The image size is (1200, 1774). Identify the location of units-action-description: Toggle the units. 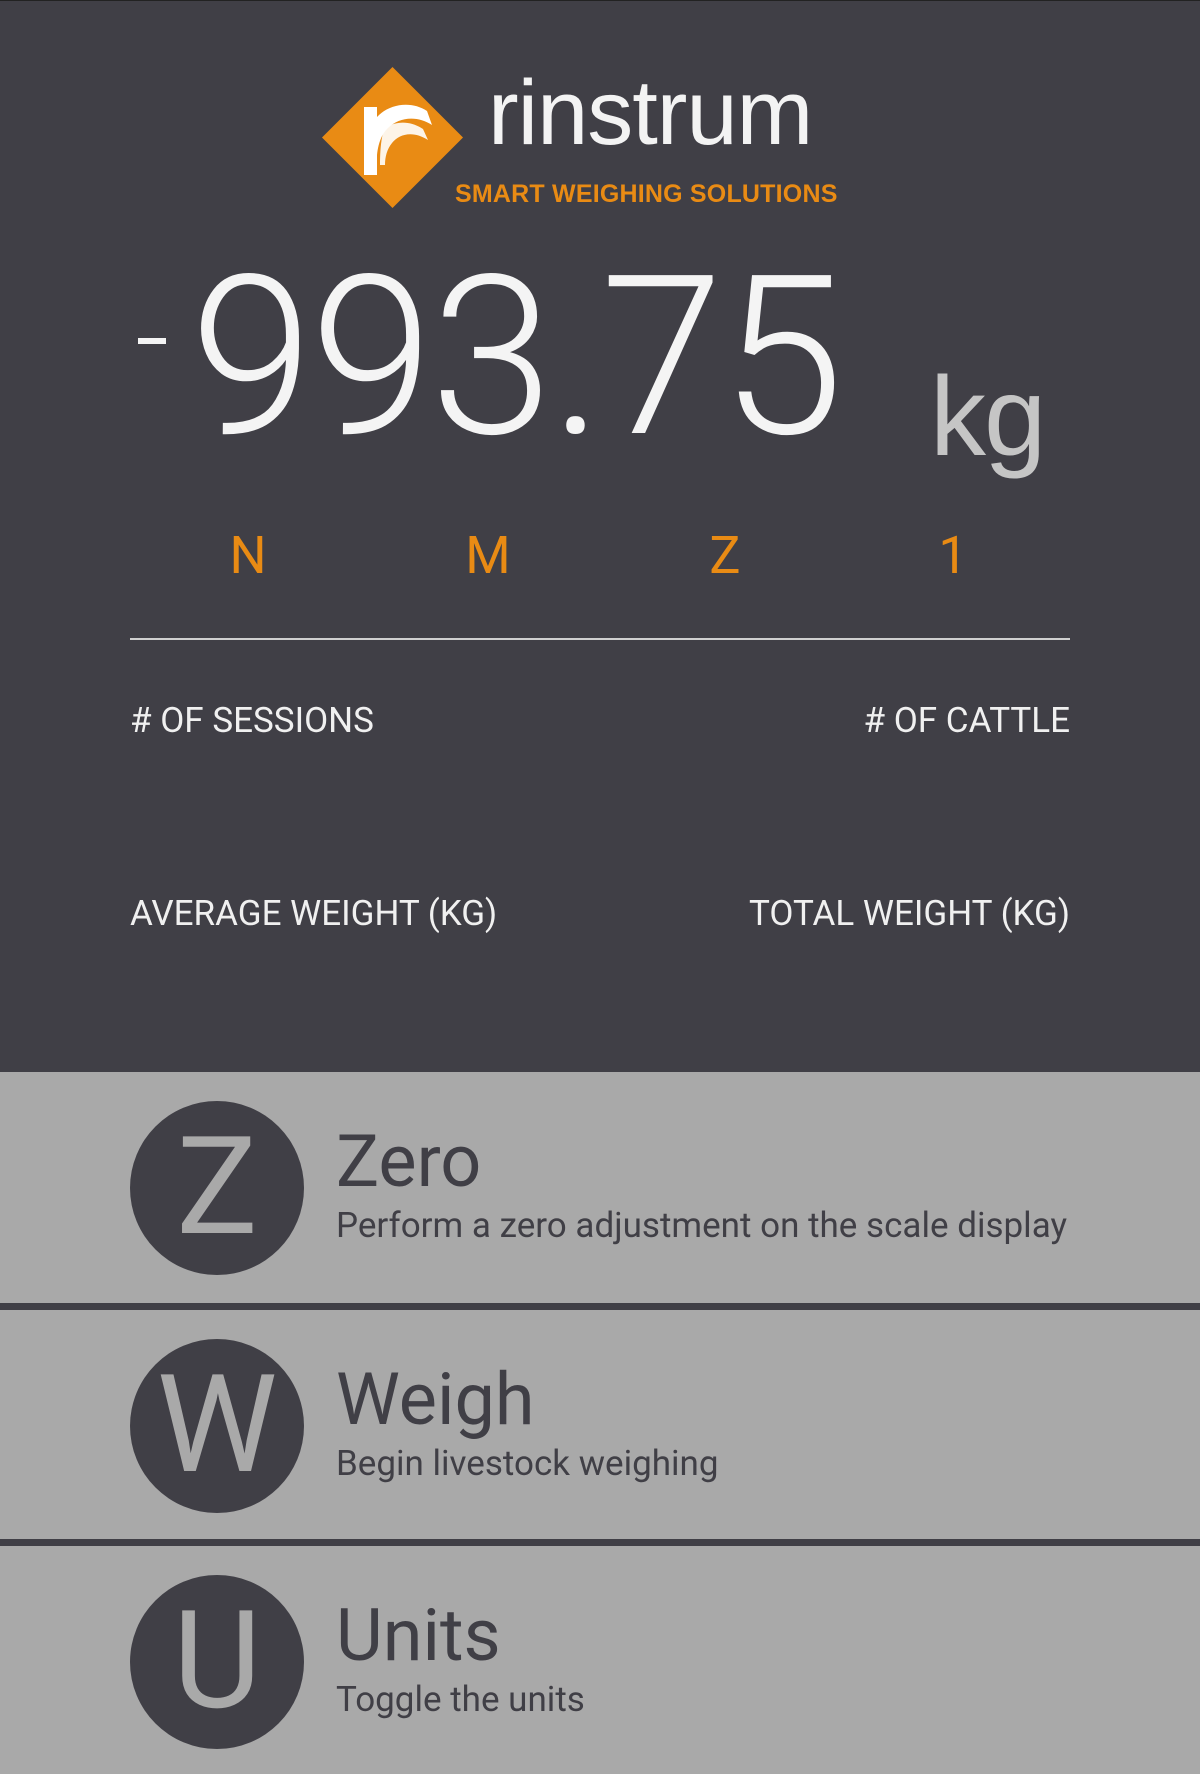
(460, 1699).